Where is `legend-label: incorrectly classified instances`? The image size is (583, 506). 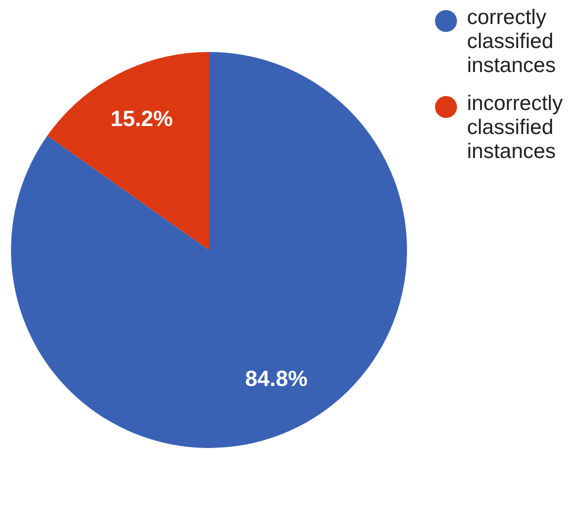
legend-label: incorrectly classified instances is located at coordinates (515, 128).